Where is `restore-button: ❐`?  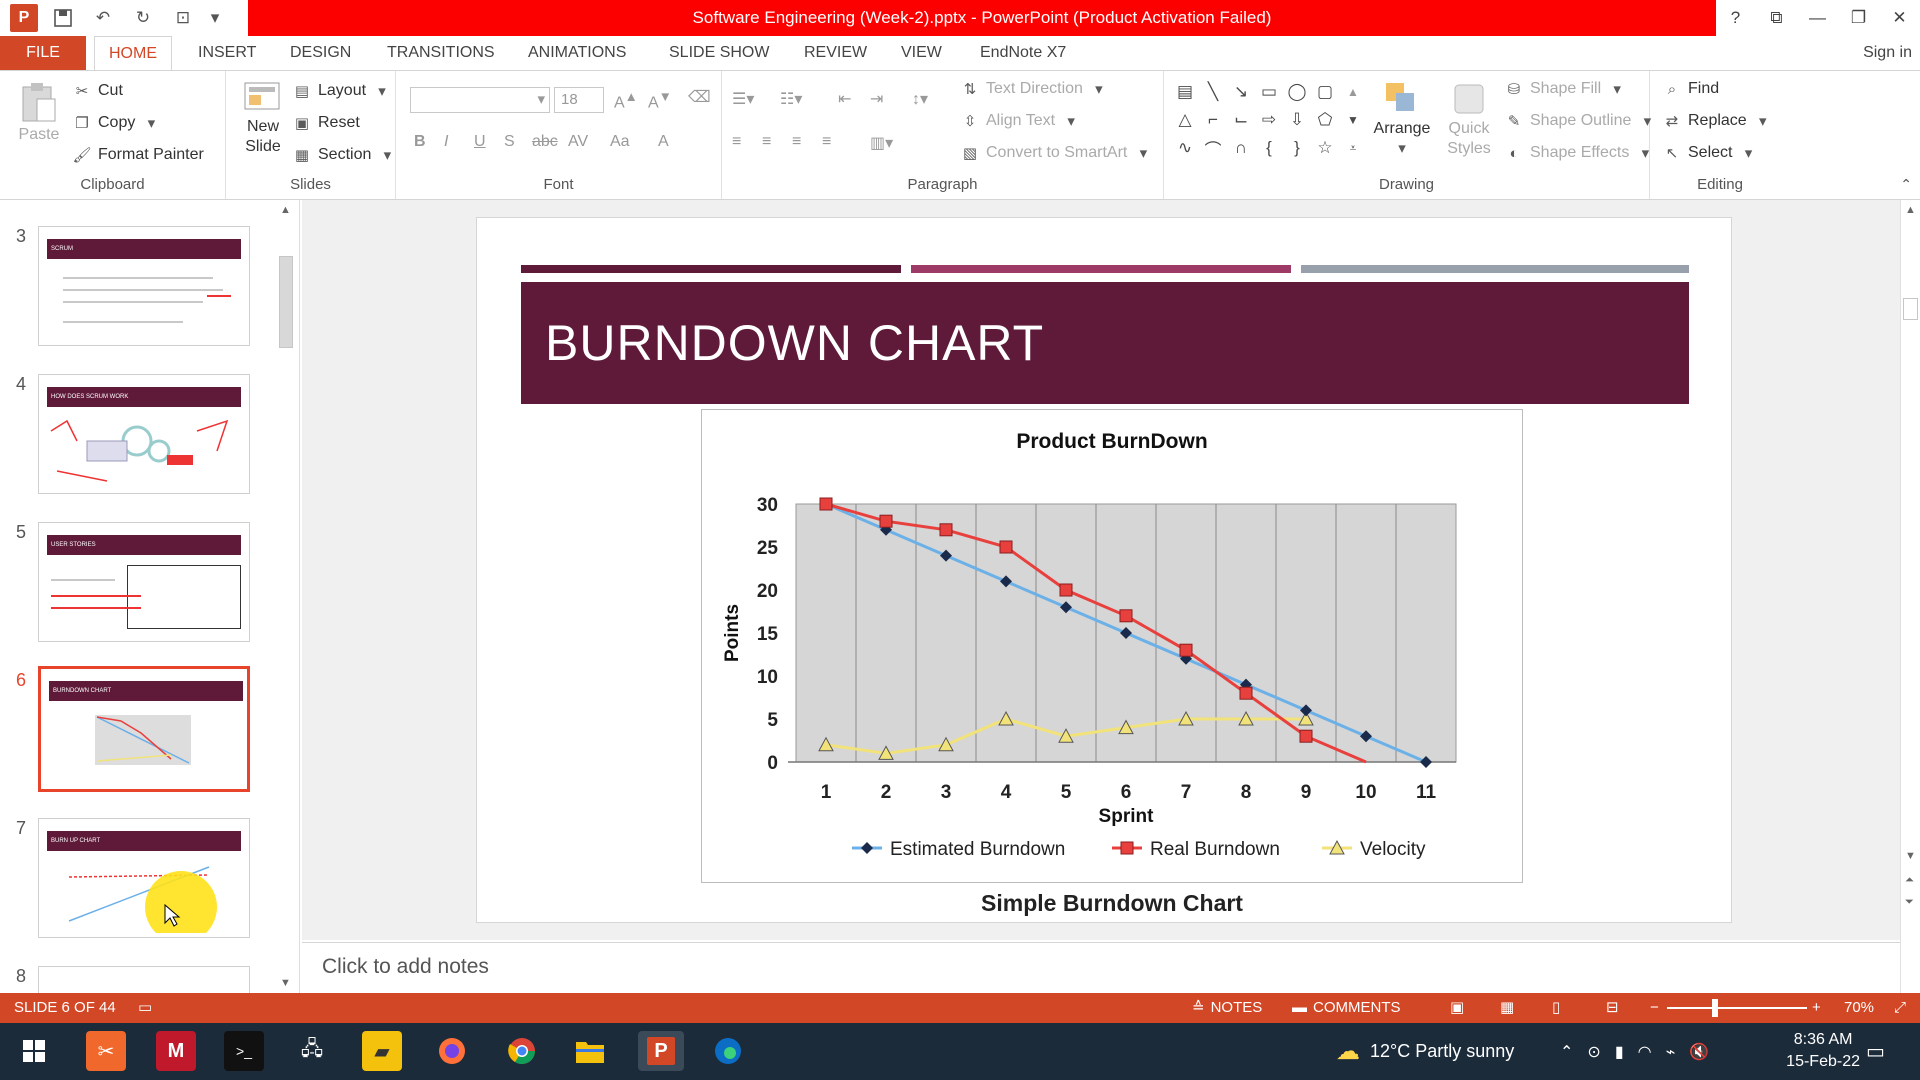
restore-button: ❐ is located at coordinates (1858, 17).